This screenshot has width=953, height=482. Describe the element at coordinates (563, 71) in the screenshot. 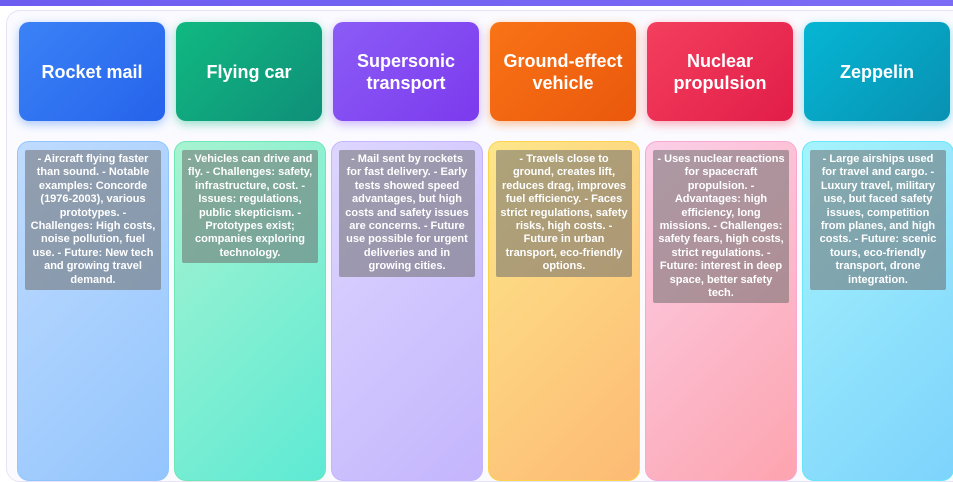

I see `column-header: Ground-effect vehicle` at that location.